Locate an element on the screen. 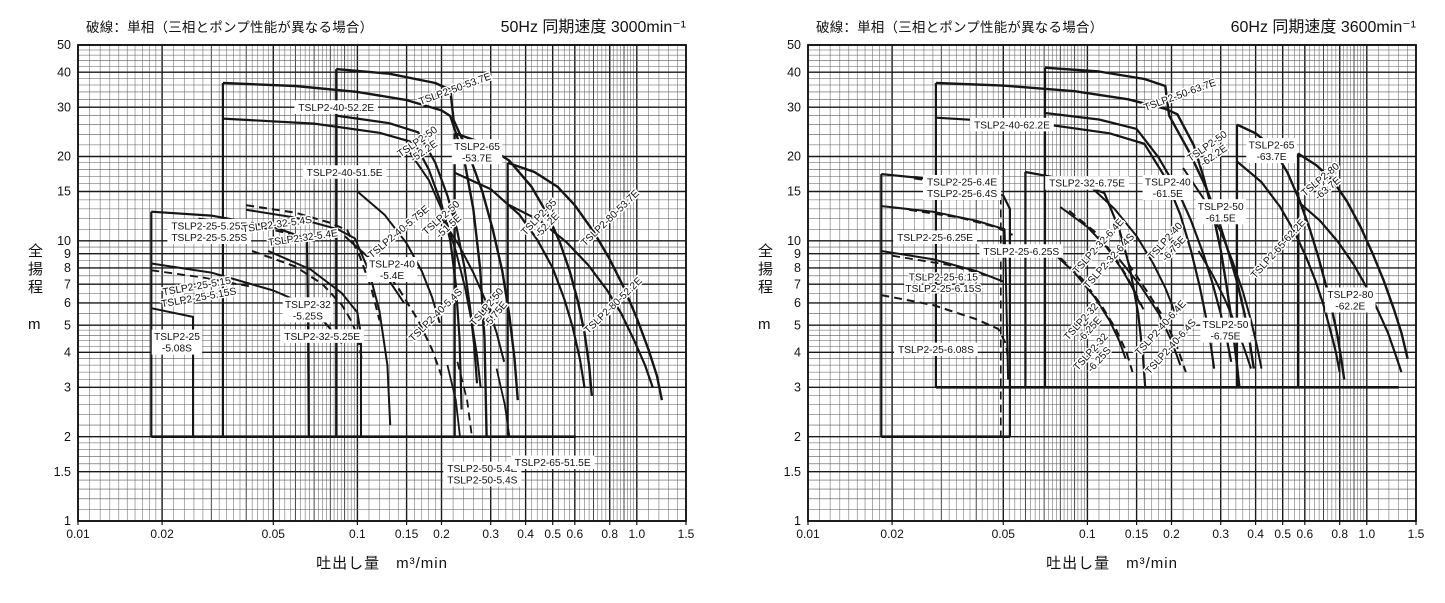  svg-text: TSLP2-25-5.25E is located at coordinates (209, 227).